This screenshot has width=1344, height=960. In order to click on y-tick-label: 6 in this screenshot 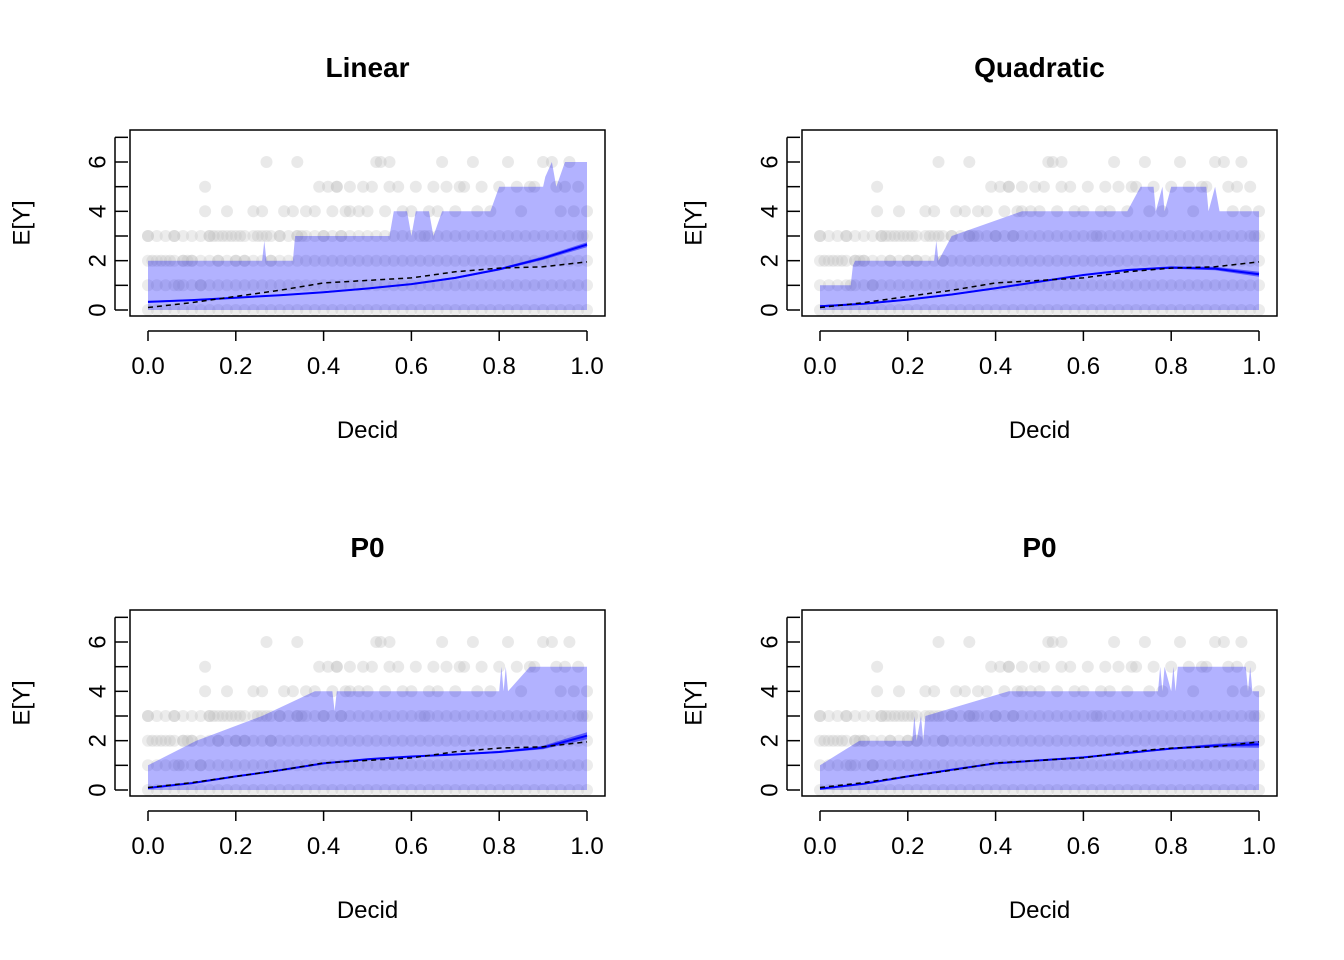, I will do `click(770, 641)`.